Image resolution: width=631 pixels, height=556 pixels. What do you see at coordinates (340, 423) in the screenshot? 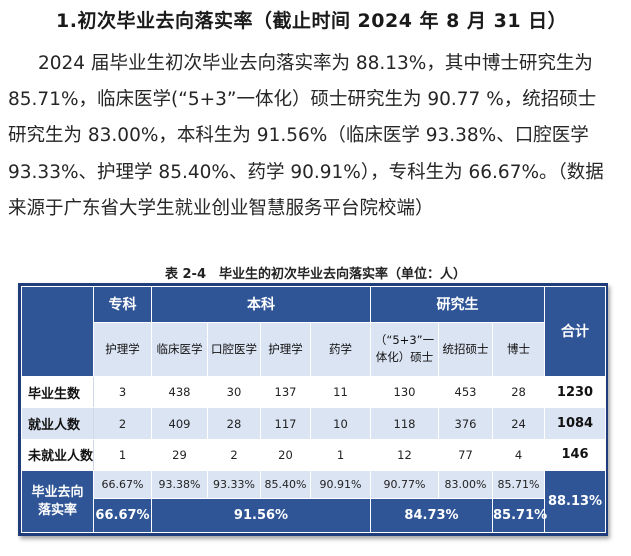
I see `table-cell: 10` at bounding box center [340, 423].